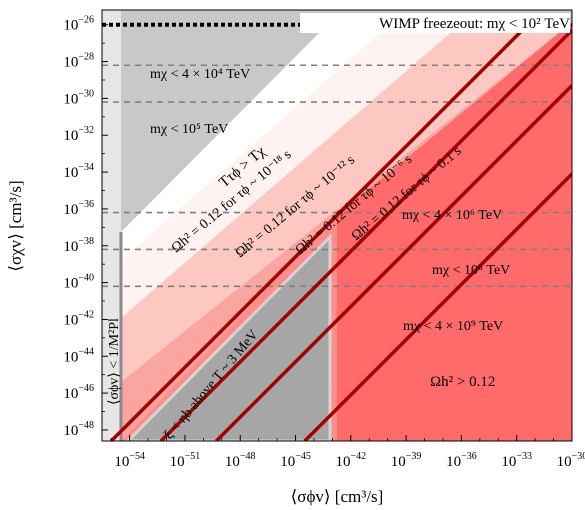 The width and height of the screenshot is (585, 510). What do you see at coordinates (78, 282) in the screenshot?
I see `y-tick-label: 10−40` at bounding box center [78, 282].